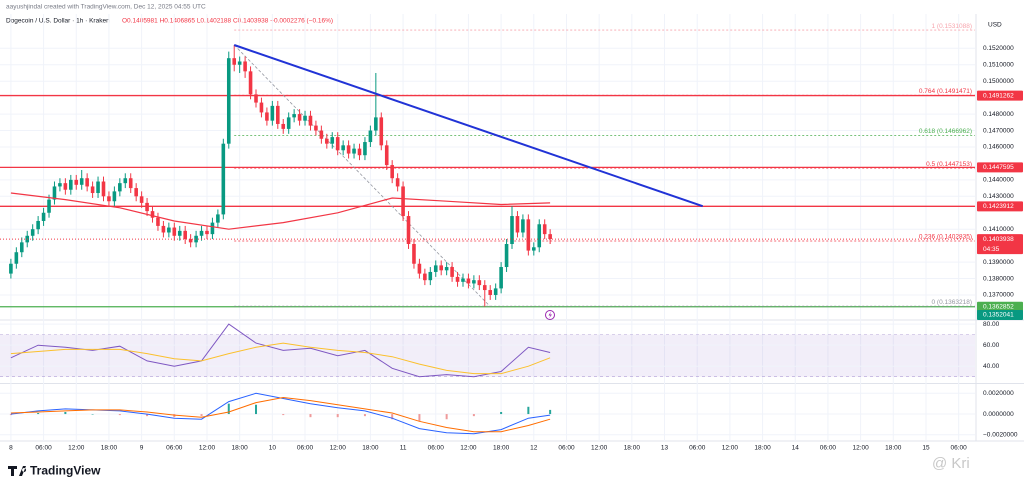 The height and width of the screenshot is (488, 1024). I want to click on fib-label: 0.236 (0.1402835), so click(945, 237).